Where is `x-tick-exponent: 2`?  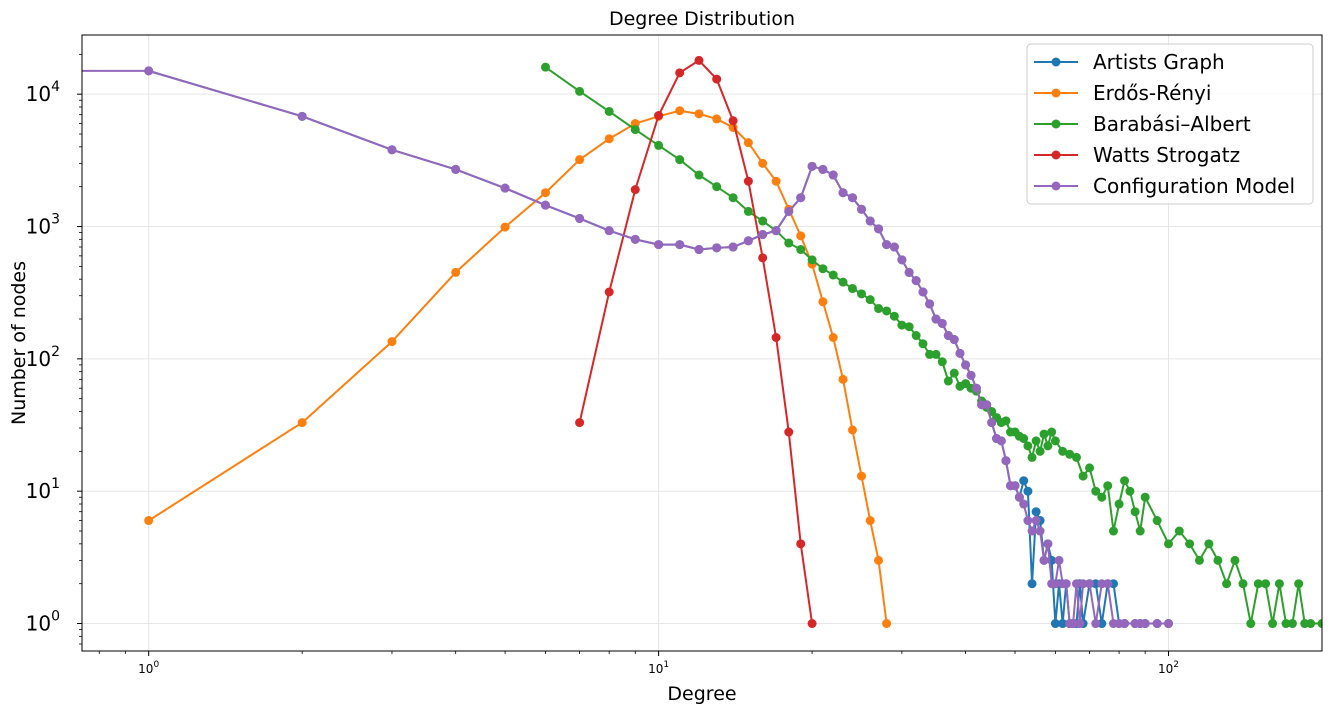 x-tick-exponent: 2 is located at coordinates (1176, 665).